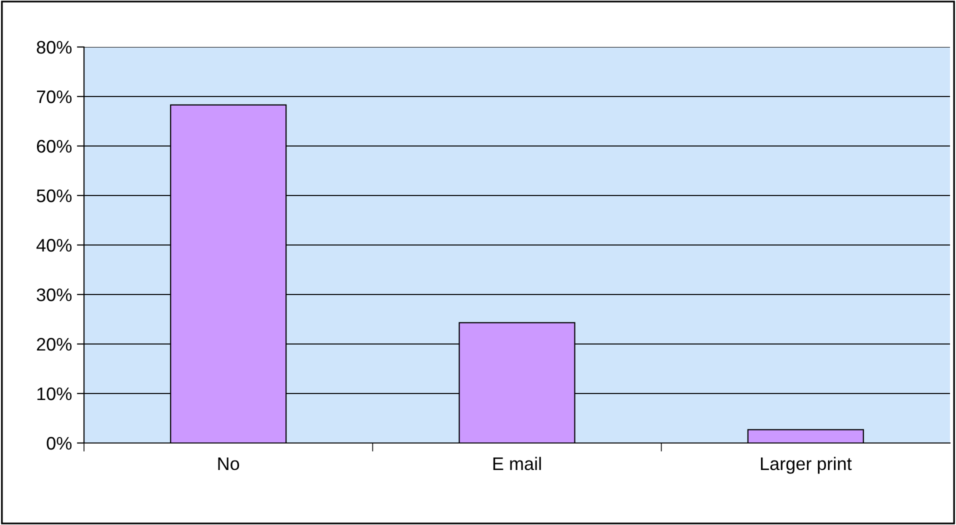 This screenshot has height=525, width=956. Describe the element at coordinates (229, 464) in the screenshot. I see `x-tick-label: No` at that location.